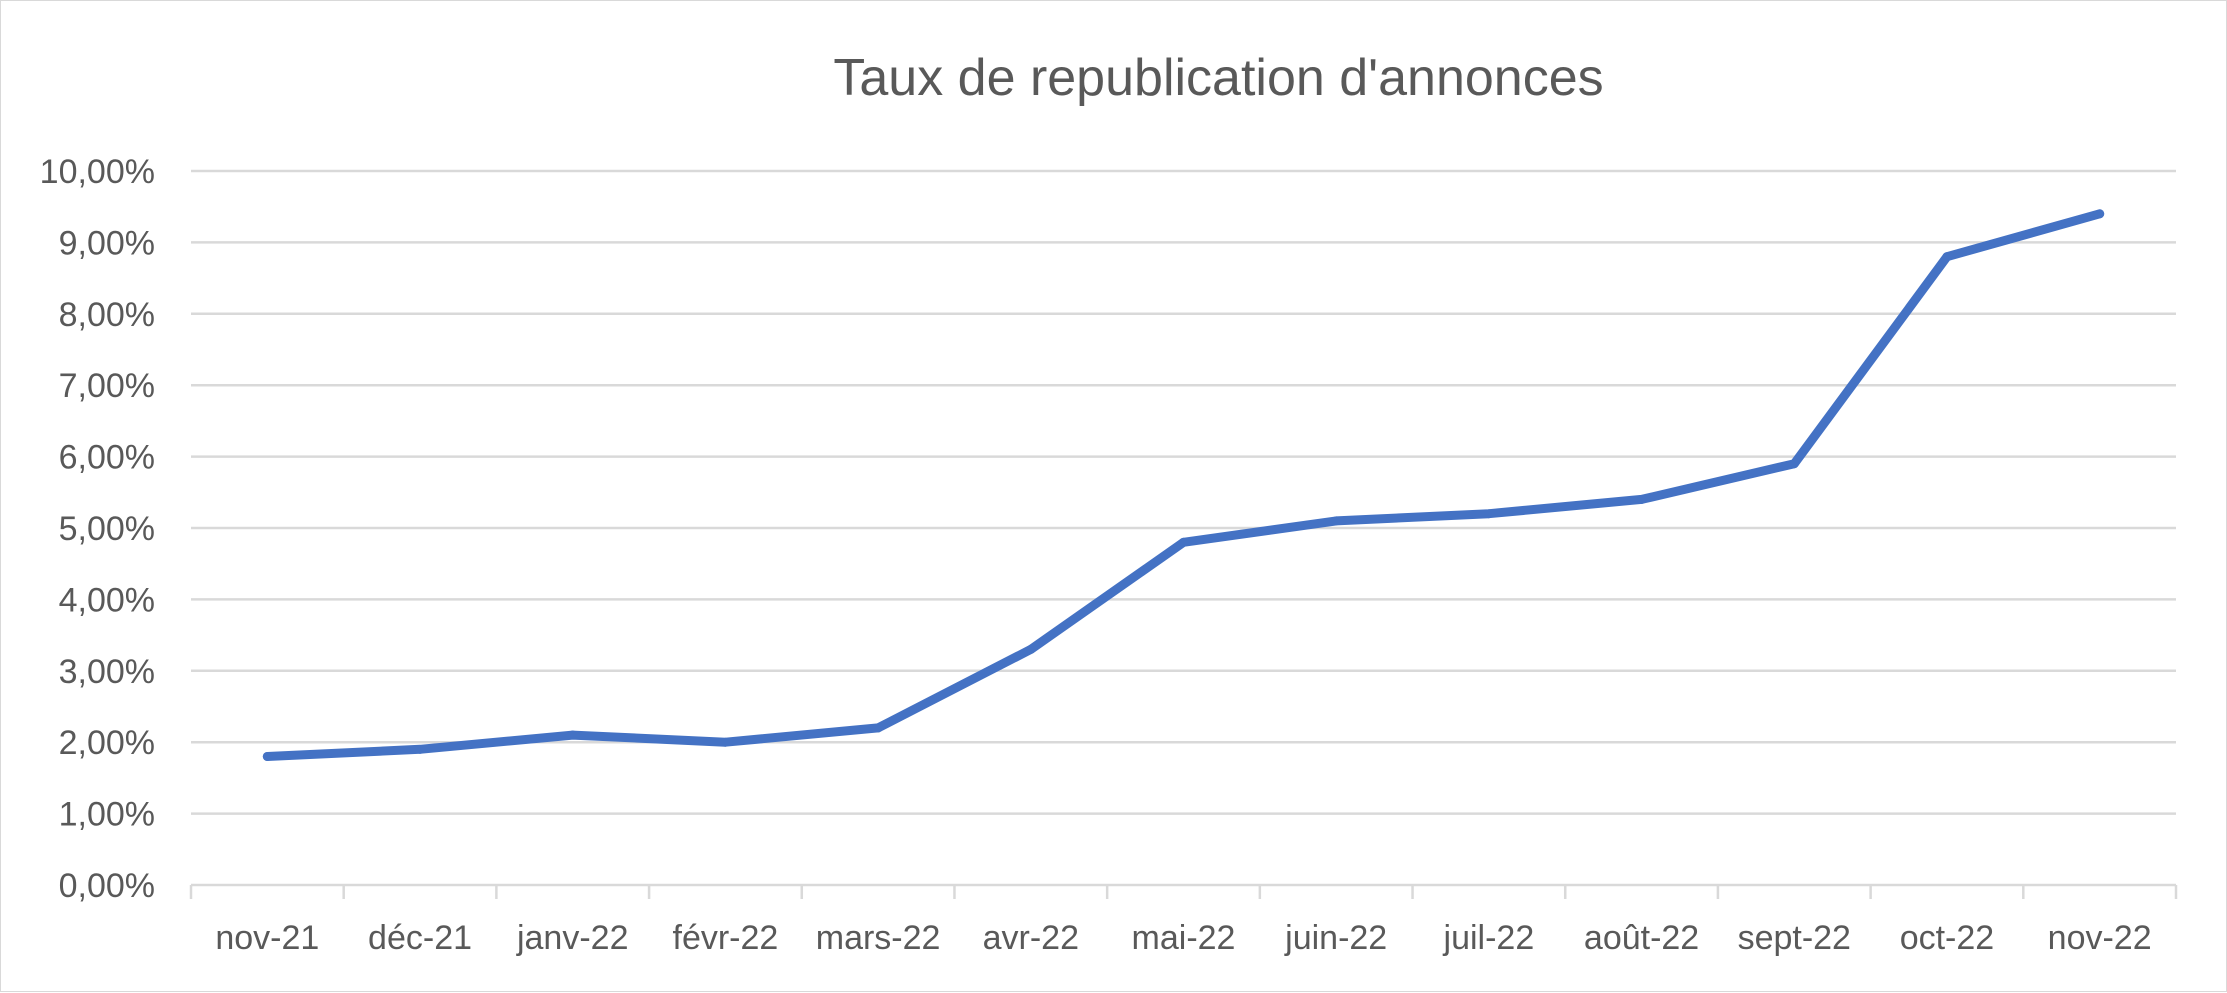  I want to click on x-tick-label: févr-22, so click(726, 938).